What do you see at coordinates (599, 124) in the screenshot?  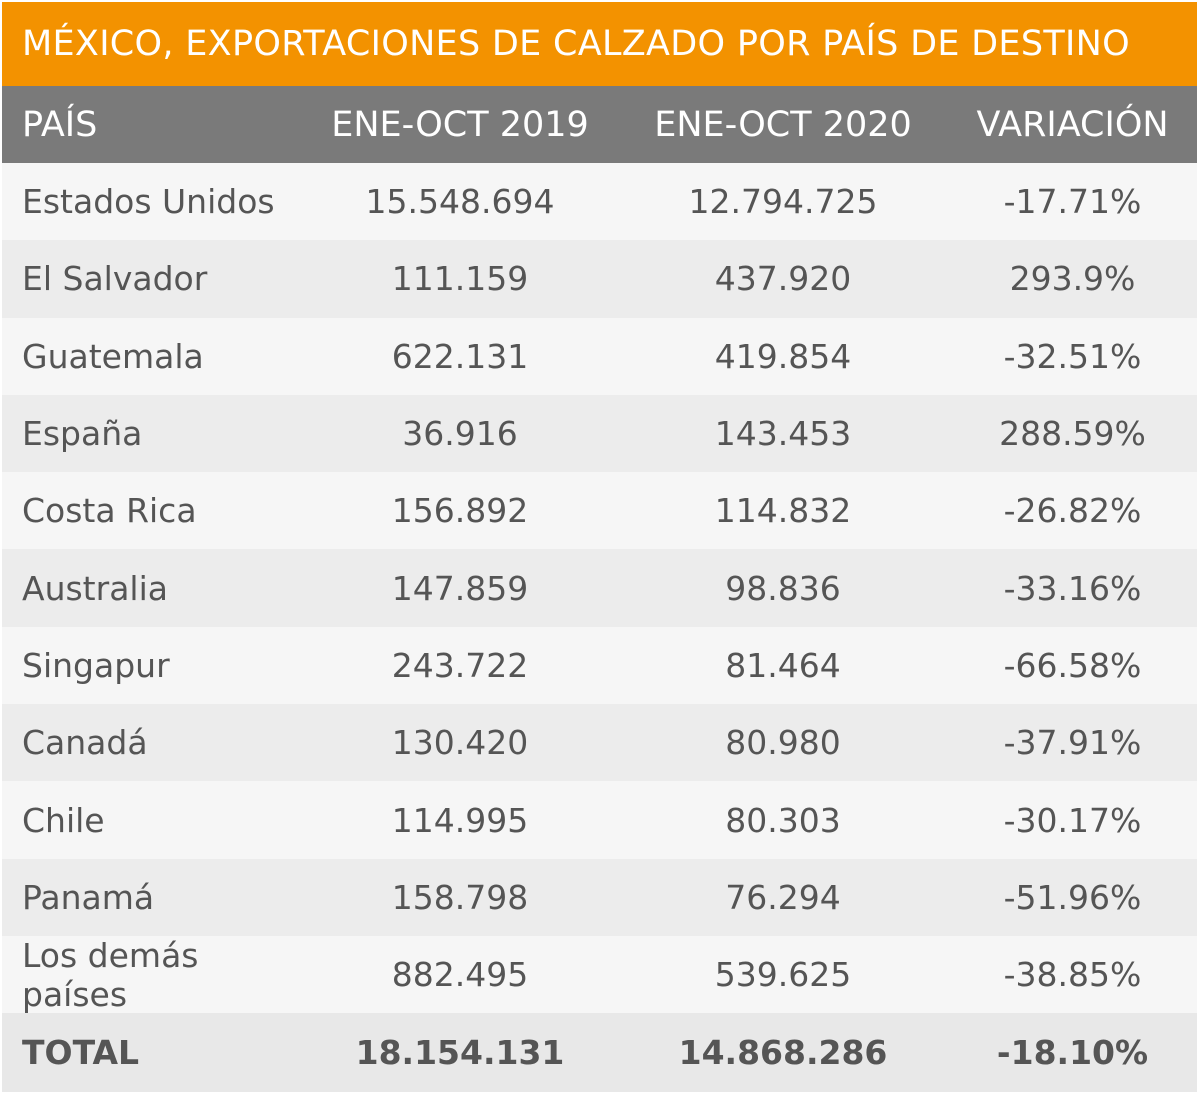 I see `header-row: PAÍS ENE-OCT 2019 ENE-OCT 2020 VARIACIÓN` at bounding box center [599, 124].